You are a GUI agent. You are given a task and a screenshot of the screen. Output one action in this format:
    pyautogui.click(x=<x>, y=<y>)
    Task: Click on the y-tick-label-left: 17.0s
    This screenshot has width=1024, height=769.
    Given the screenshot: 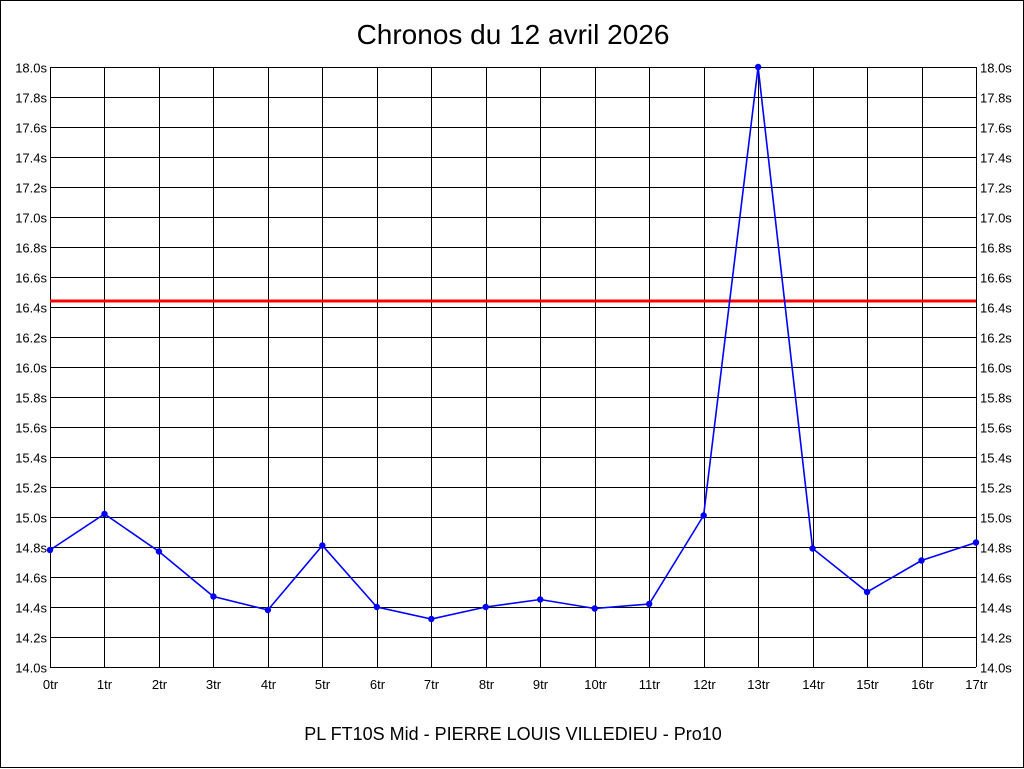 What is the action you would take?
    pyautogui.click(x=31, y=218)
    